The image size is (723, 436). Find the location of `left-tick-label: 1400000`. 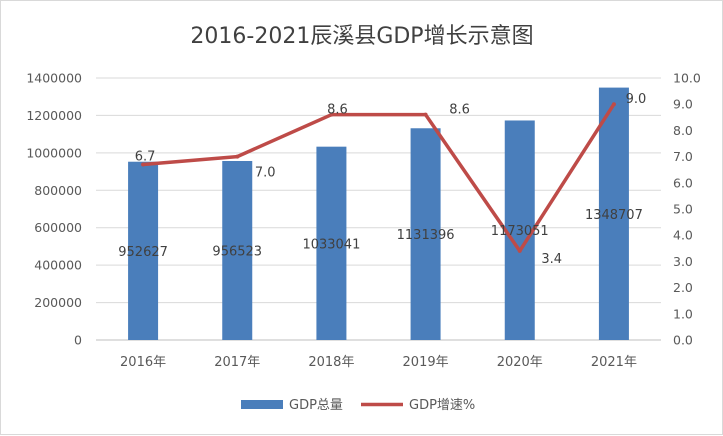

left-tick-label: 1400000 is located at coordinates (54, 78).